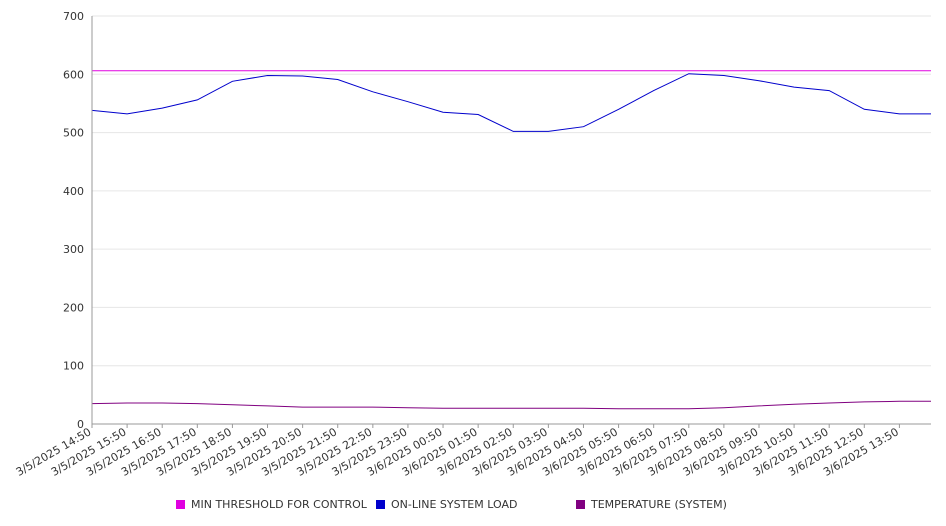  What do you see at coordinates (73, 220) in the screenshot?
I see `y-axis-ticks: 0 100 200 300 400 500 600 700` at bounding box center [73, 220].